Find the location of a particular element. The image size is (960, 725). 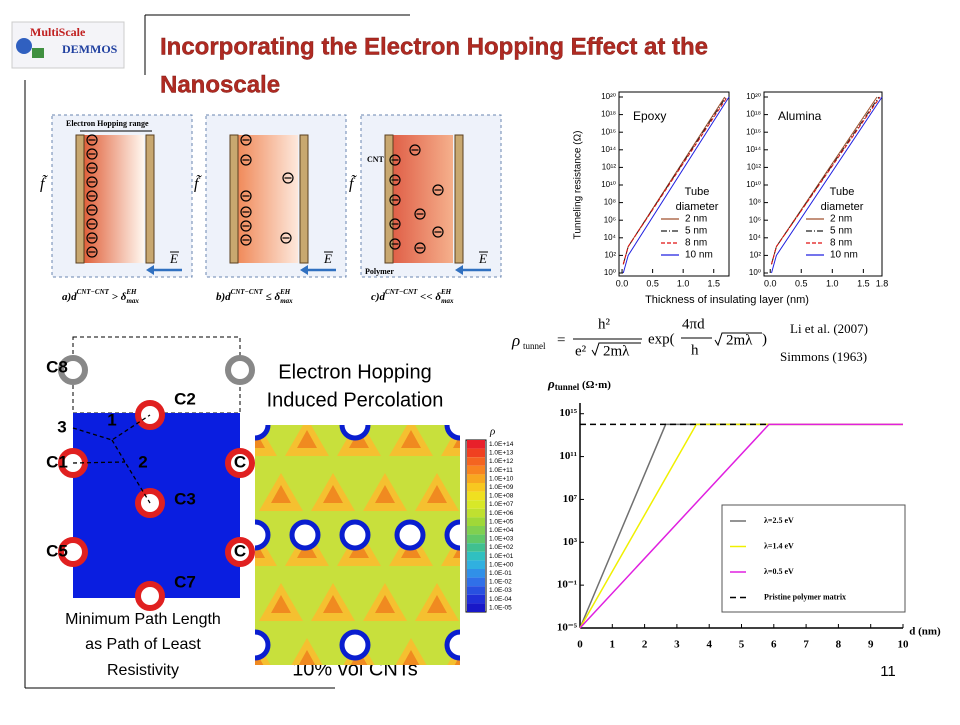

x-tick-label: 7 is located at coordinates (806, 645).